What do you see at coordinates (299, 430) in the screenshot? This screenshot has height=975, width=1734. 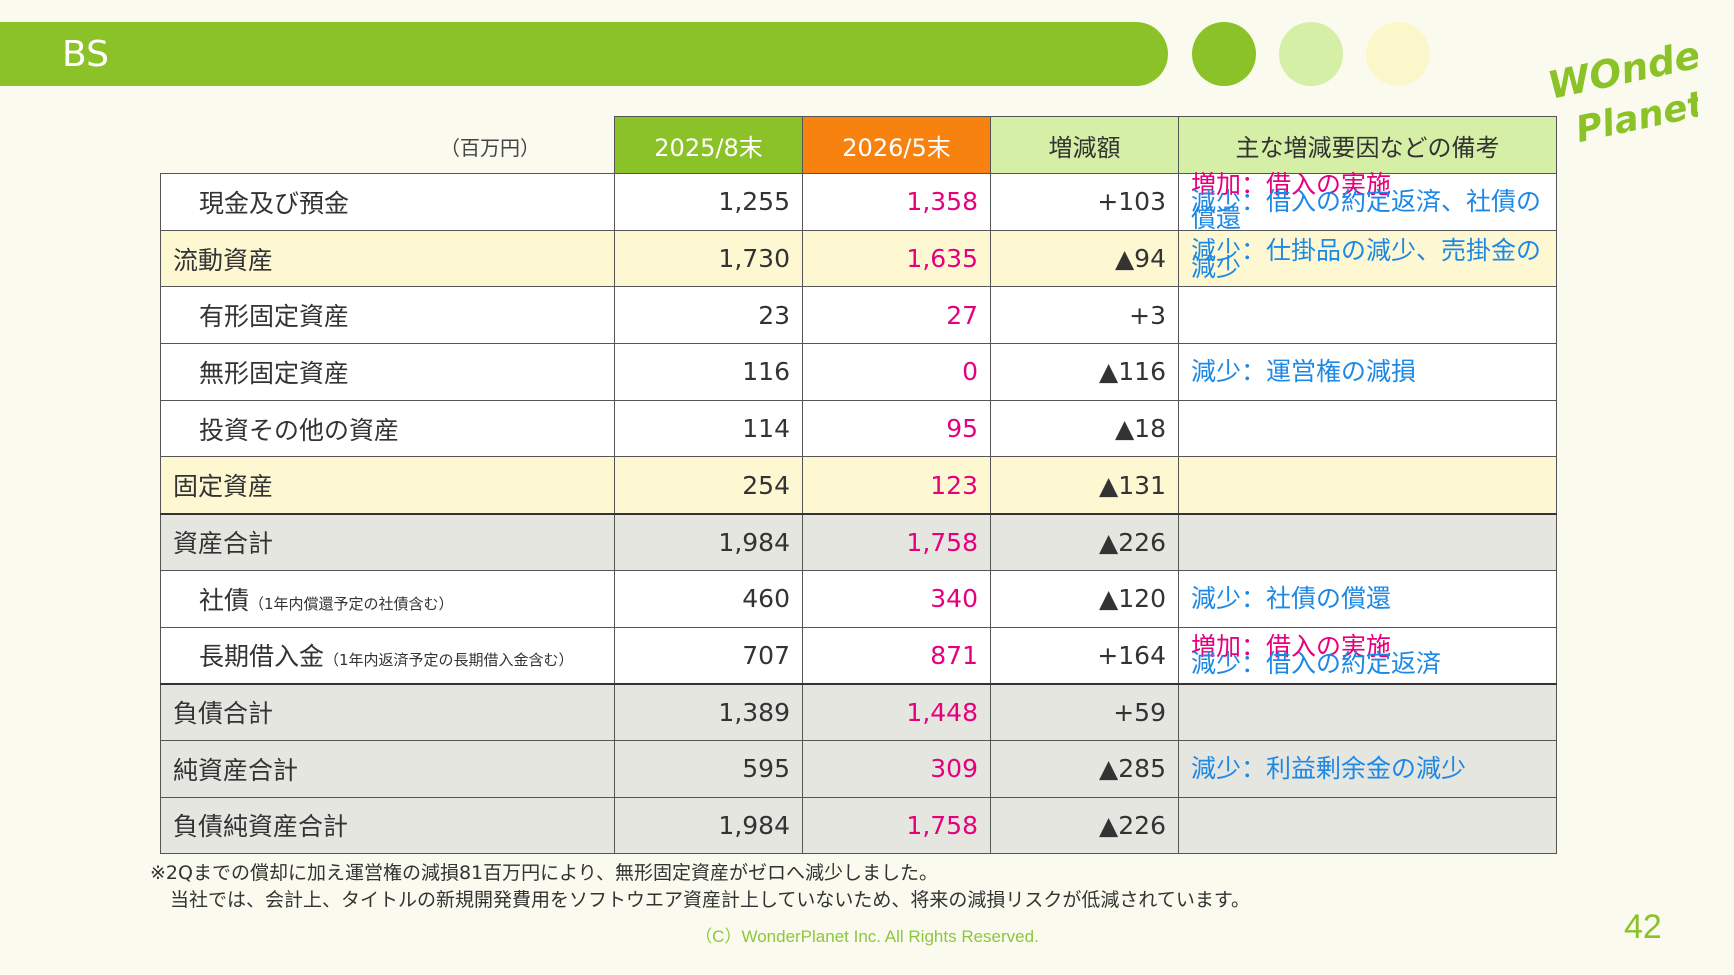 I see `row-label-text: 投資その他の資産` at bounding box center [299, 430].